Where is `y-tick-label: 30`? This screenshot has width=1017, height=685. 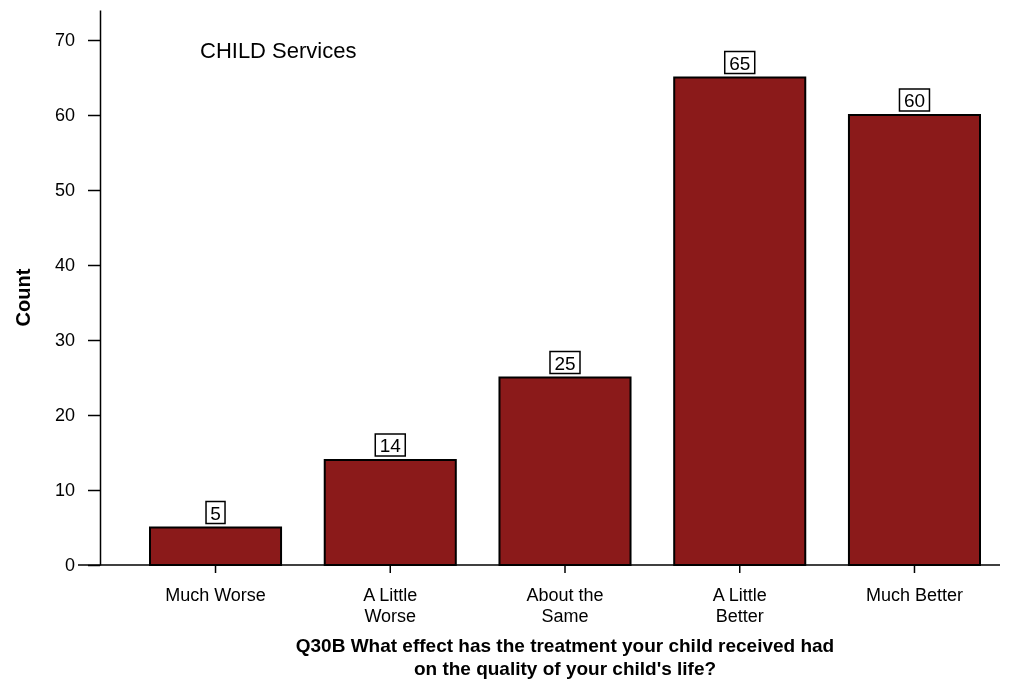 y-tick-label: 30 is located at coordinates (64, 340).